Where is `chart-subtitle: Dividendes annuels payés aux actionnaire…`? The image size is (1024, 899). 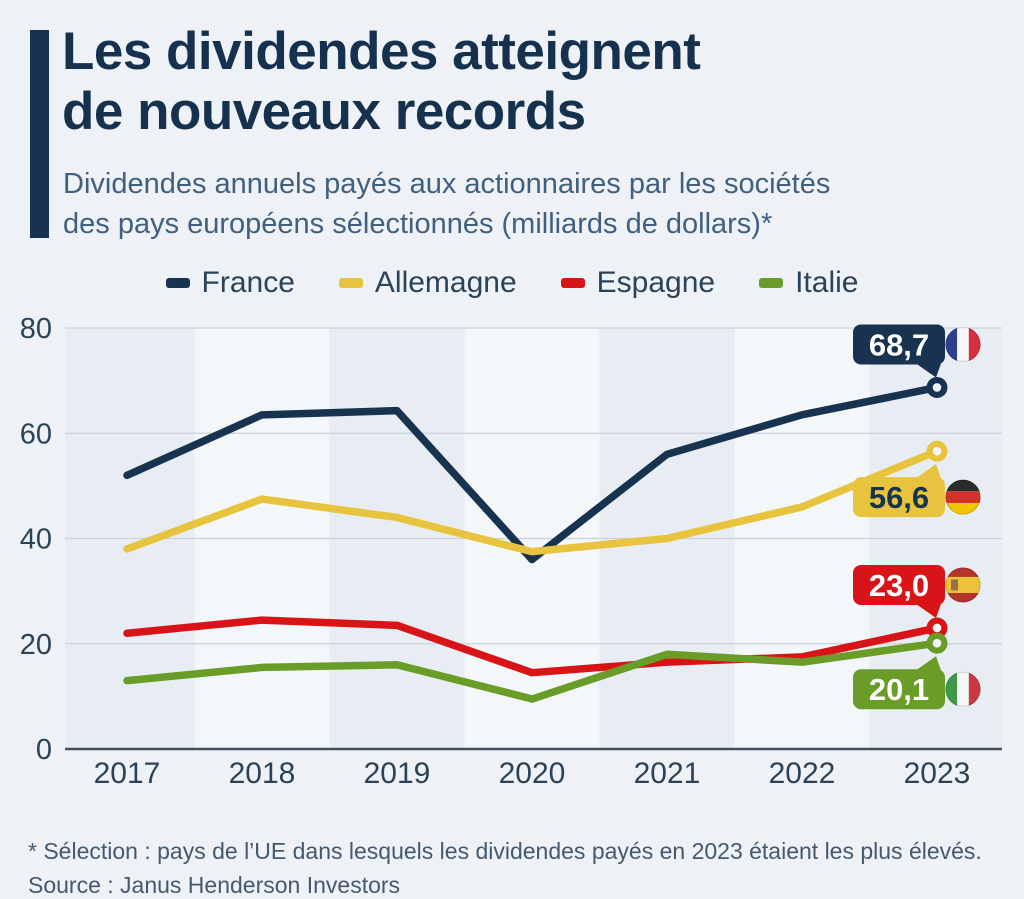 chart-subtitle: Dividendes annuels payés aux actionnaire… is located at coordinates (446, 204).